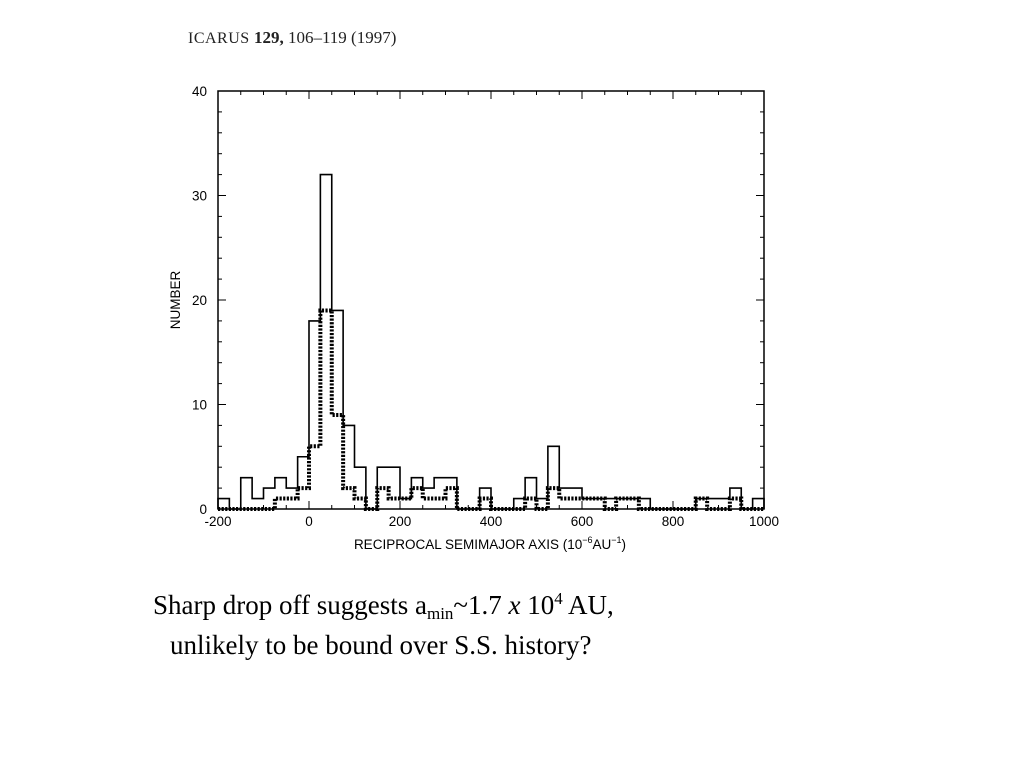 This screenshot has width=1024, height=768. Describe the element at coordinates (203, 509) in the screenshot. I see `y-tick-label: 0` at that location.